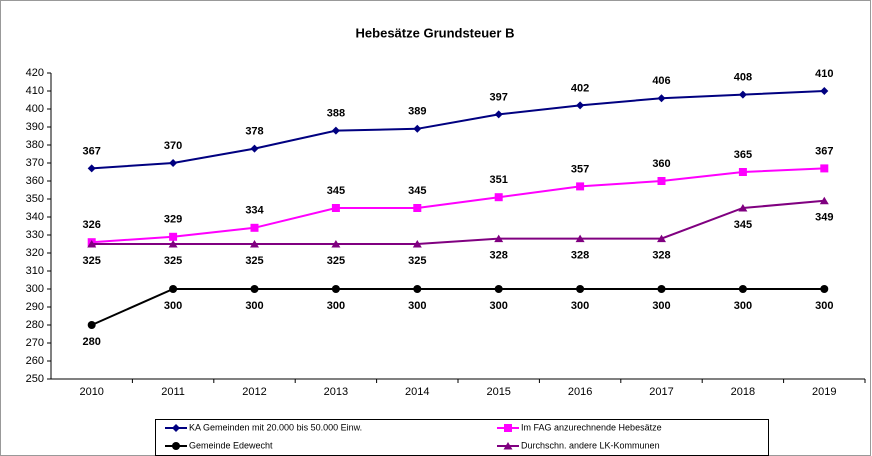  I want to click on data-label: 406, so click(661, 81).